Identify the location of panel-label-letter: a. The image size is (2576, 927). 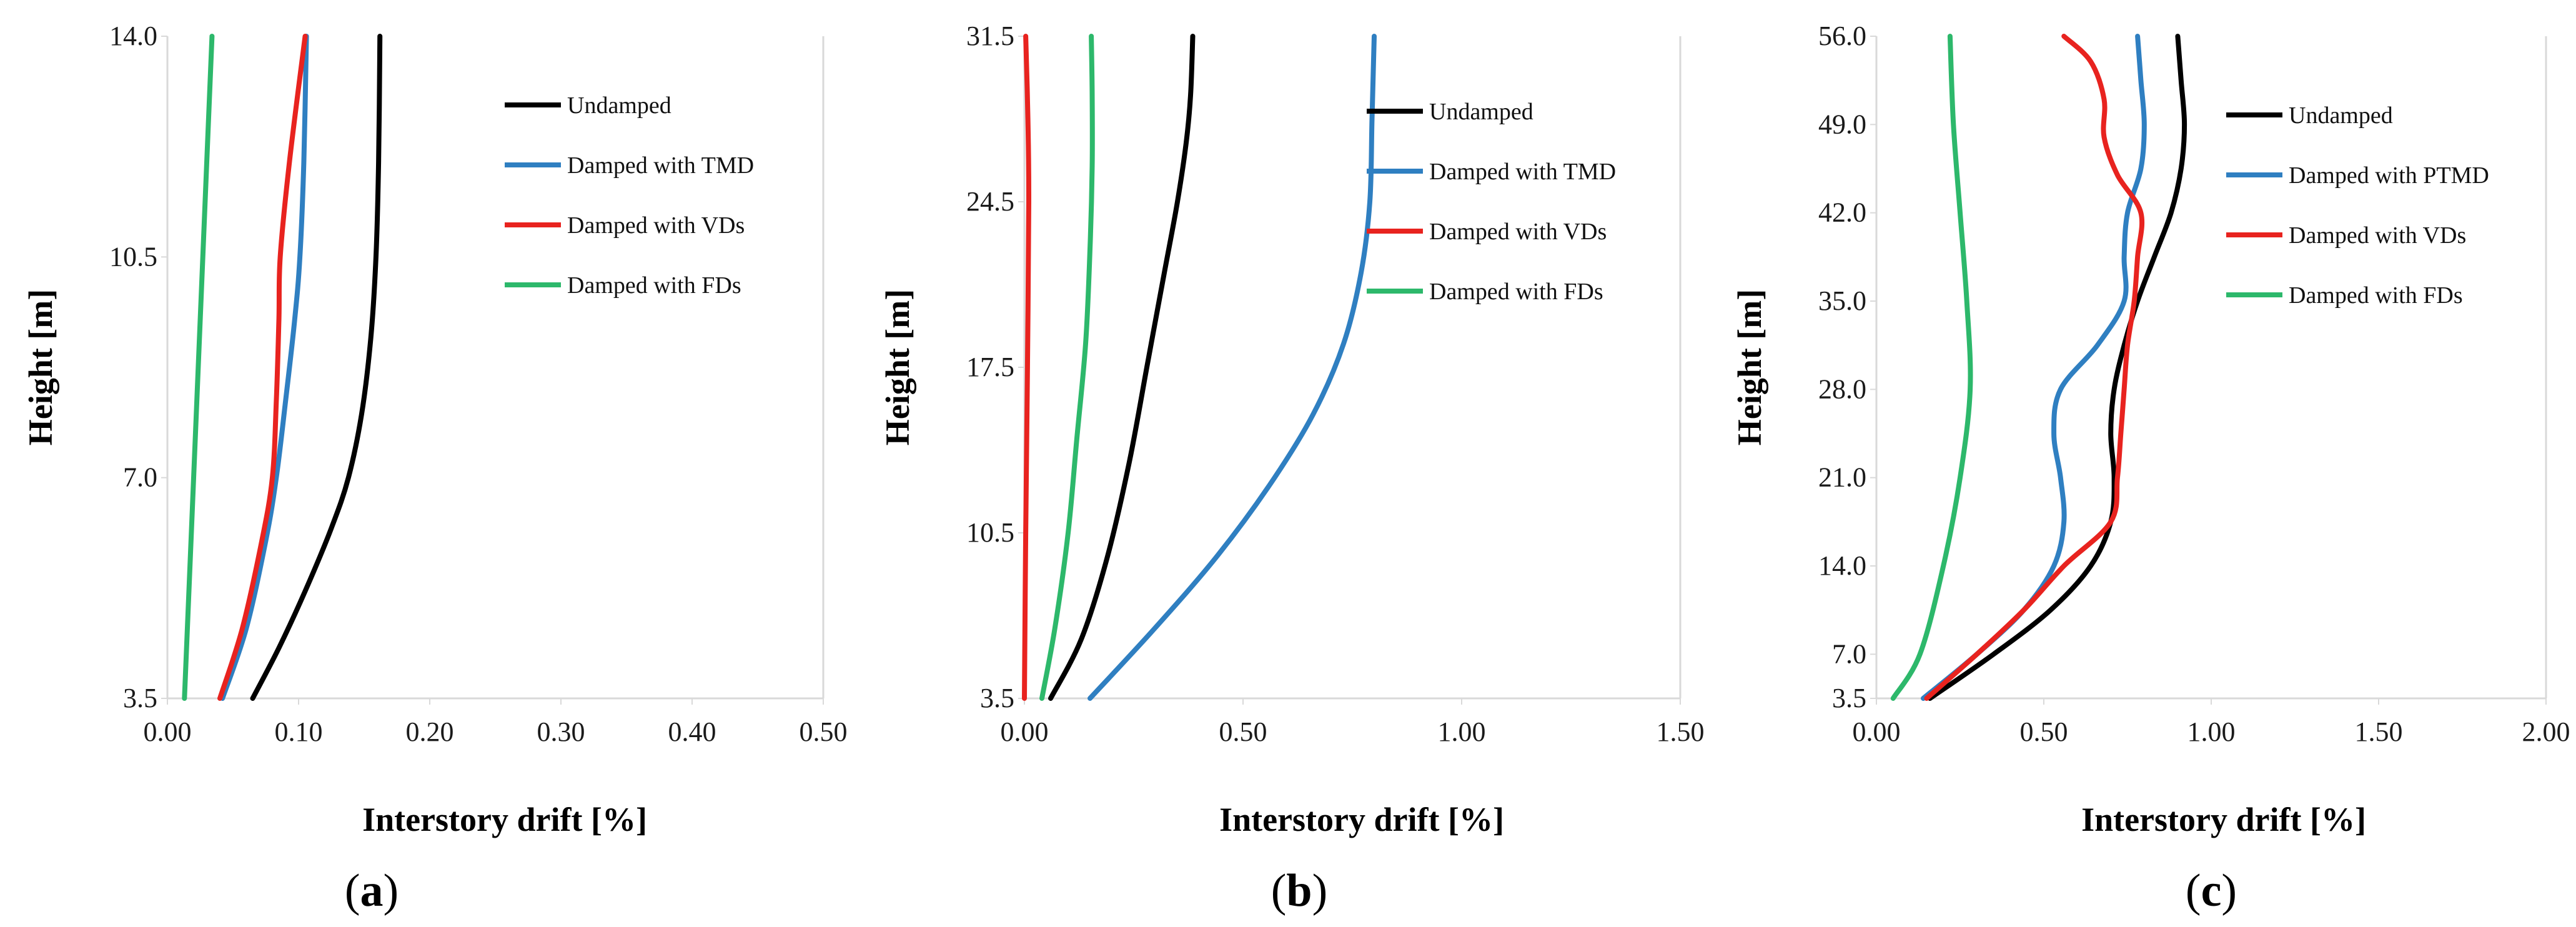
(372, 890).